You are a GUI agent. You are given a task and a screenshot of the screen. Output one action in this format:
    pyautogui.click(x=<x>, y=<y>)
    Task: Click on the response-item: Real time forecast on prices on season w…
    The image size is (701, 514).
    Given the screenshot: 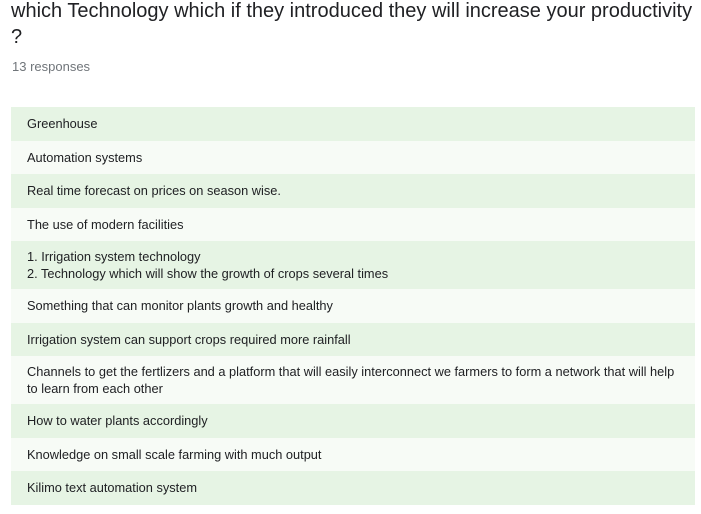 What is the action you would take?
    pyautogui.click(x=353, y=191)
    